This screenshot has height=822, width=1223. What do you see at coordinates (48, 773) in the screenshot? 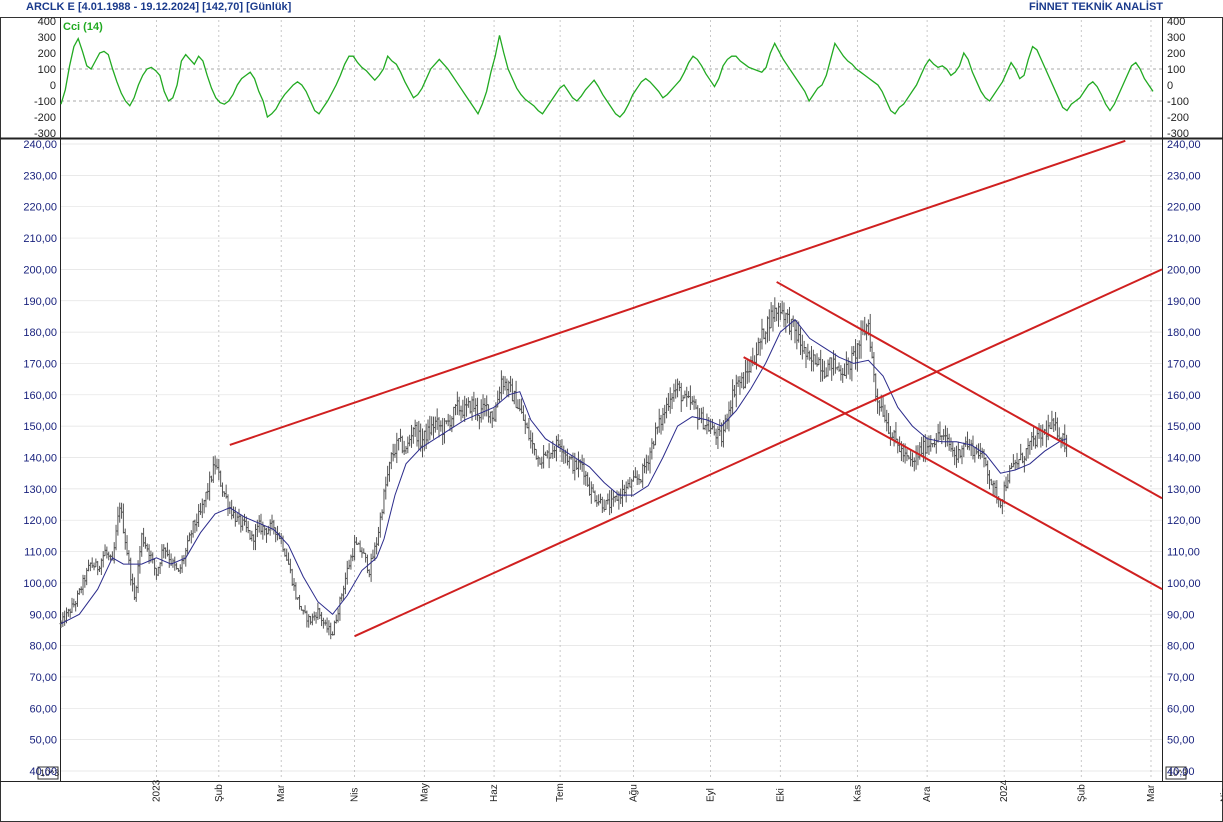
I see `scale-box` at bounding box center [48, 773].